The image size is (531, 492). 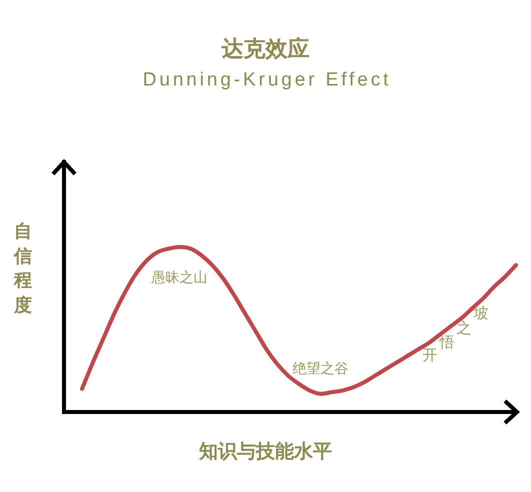 What do you see at coordinates (320, 368) in the screenshot?
I see `annotation: 绝望之谷` at bounding box center [320, 368].